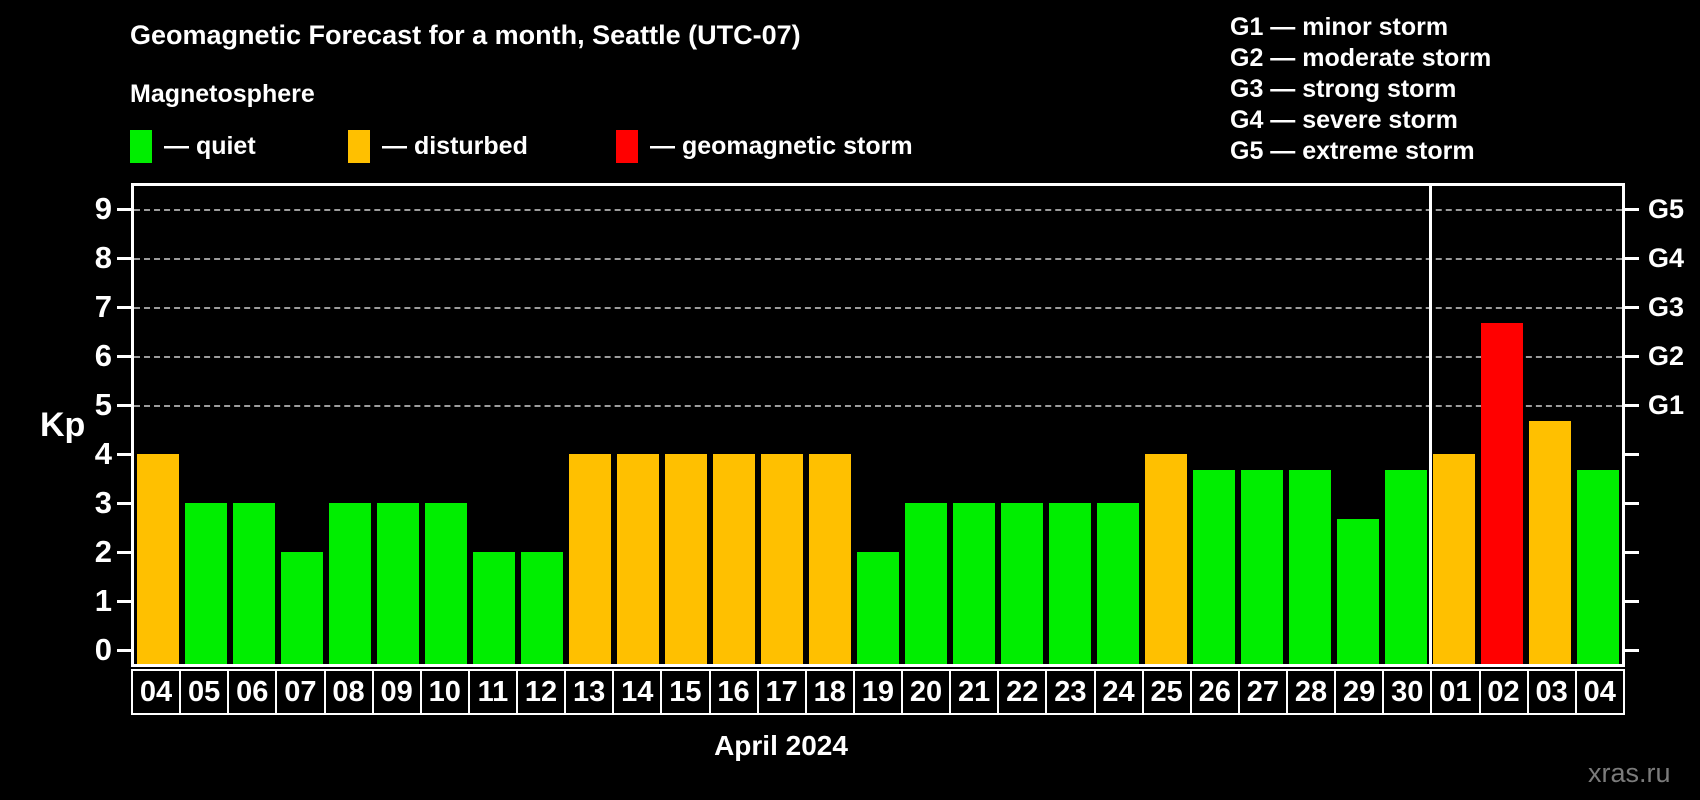 This screenshot has width=1700, height=800. I want to click on day-label-25: 25, so click(1166, 692).